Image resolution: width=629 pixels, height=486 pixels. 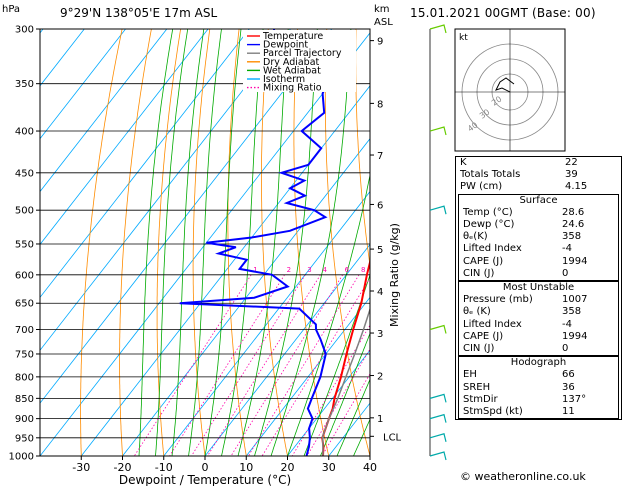 I want to click on index-row: Pressure (mb) 1007, so click(x=538, y=300).